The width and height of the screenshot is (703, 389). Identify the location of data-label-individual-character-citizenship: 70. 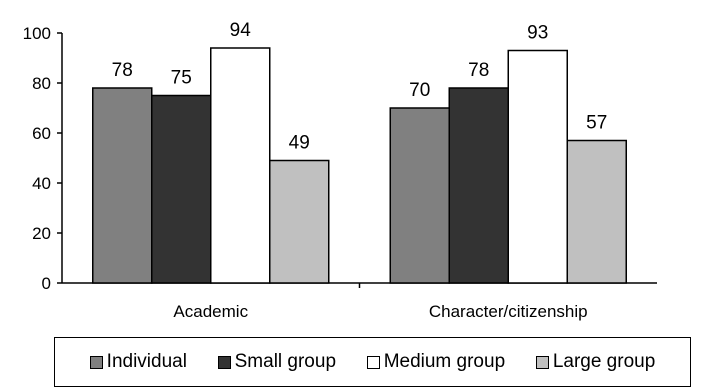
(419, 90).